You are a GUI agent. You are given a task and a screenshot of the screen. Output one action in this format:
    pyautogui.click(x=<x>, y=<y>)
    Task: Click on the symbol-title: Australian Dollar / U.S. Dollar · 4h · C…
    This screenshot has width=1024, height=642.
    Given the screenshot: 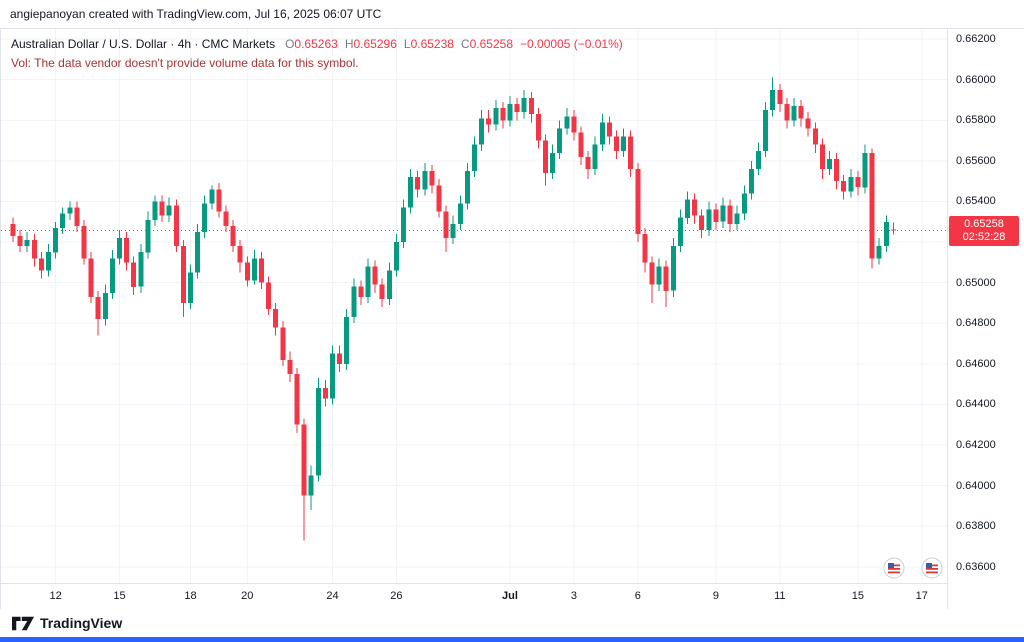 What is the action you would take?
    pyautogui.click(x=143, y=44)
    